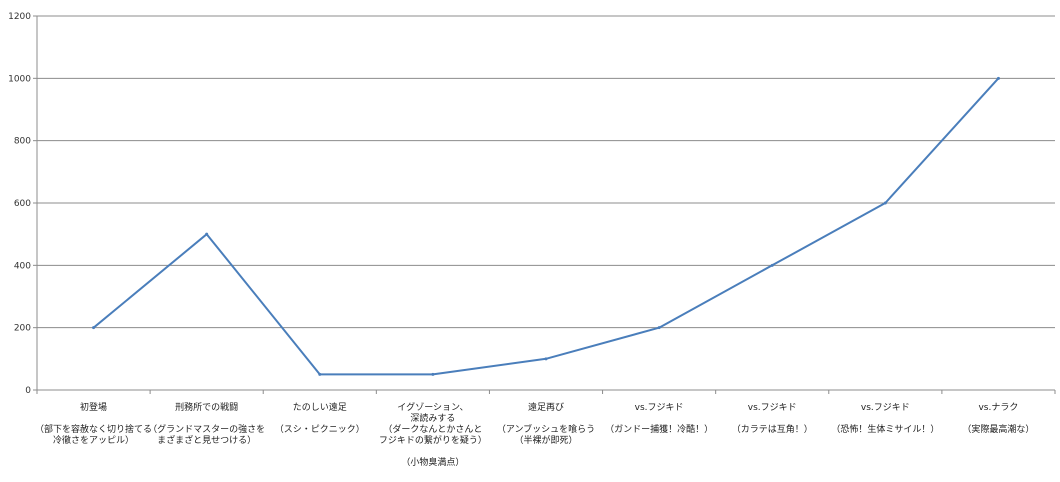  I want to click on x-category-label: 遠足再び （アンブッシュを喰らう（半裸が即死）, so click(546, 423).